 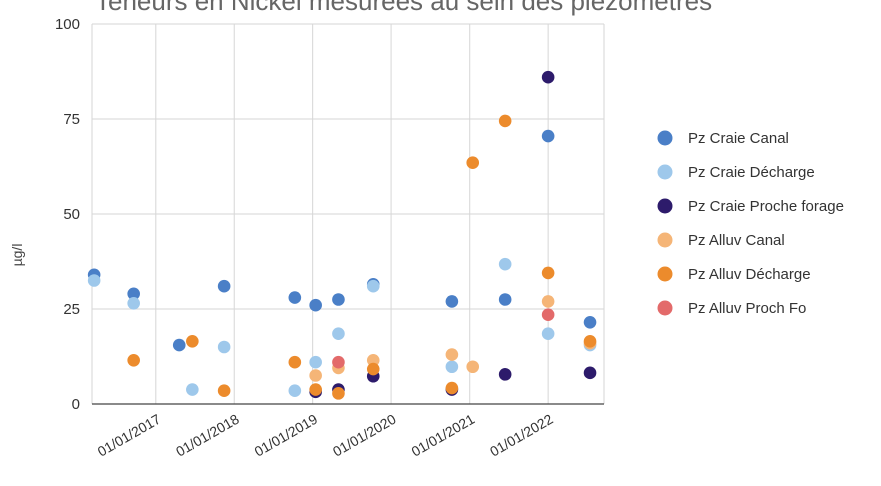 I want to click on legend-item: Pz Craie Proche forage, so click(x=750, y=206).